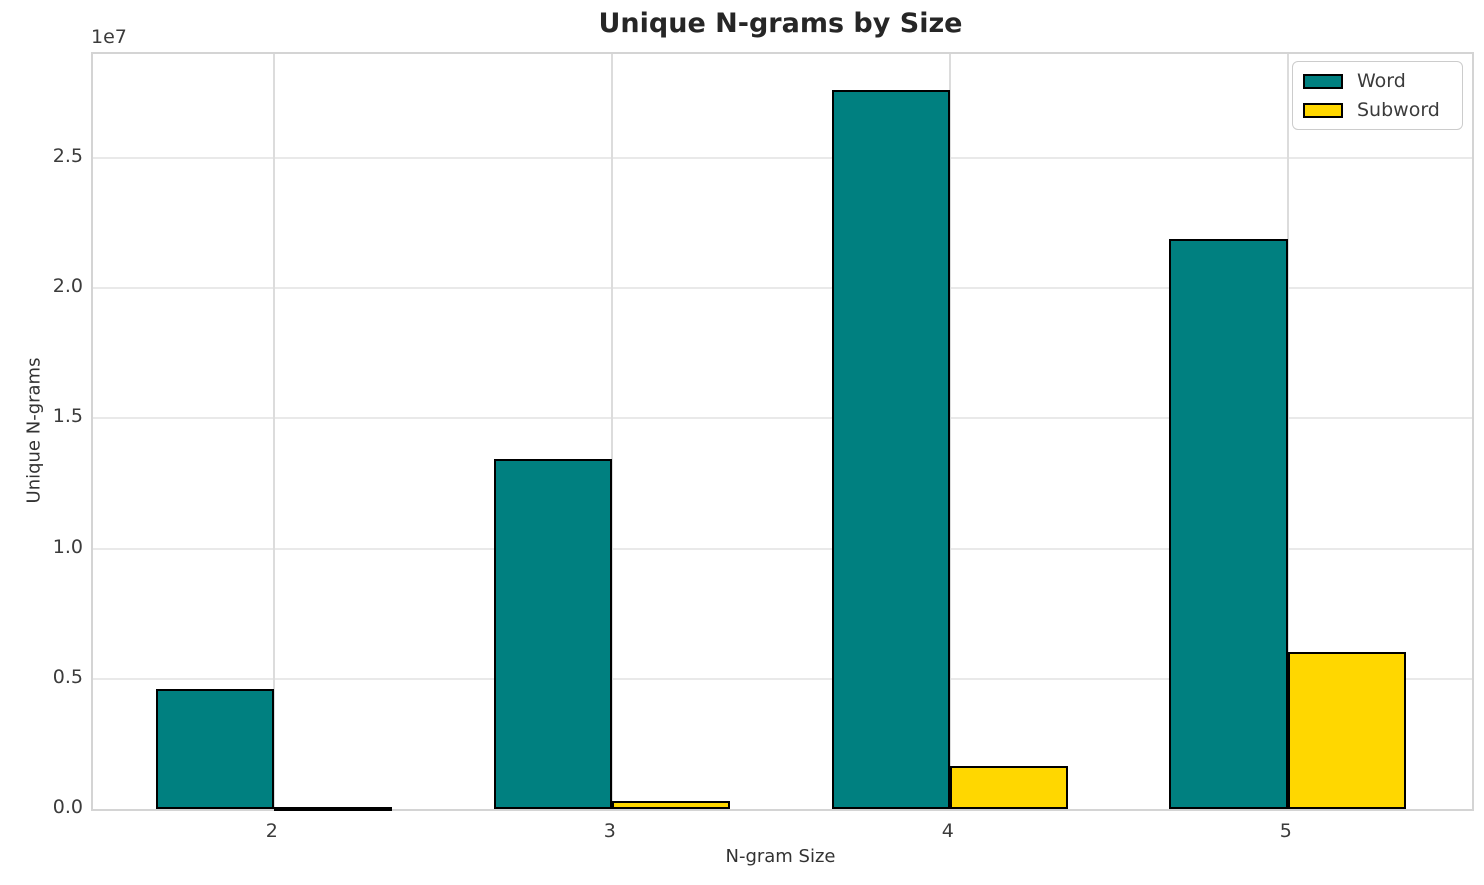 Image resolution: width=1484 pixels, height=885 pixels. What do you see at coordinates (609, 831) in the screenshot?
I see `x-tick-label: 3` at bounding box center [609, 831].